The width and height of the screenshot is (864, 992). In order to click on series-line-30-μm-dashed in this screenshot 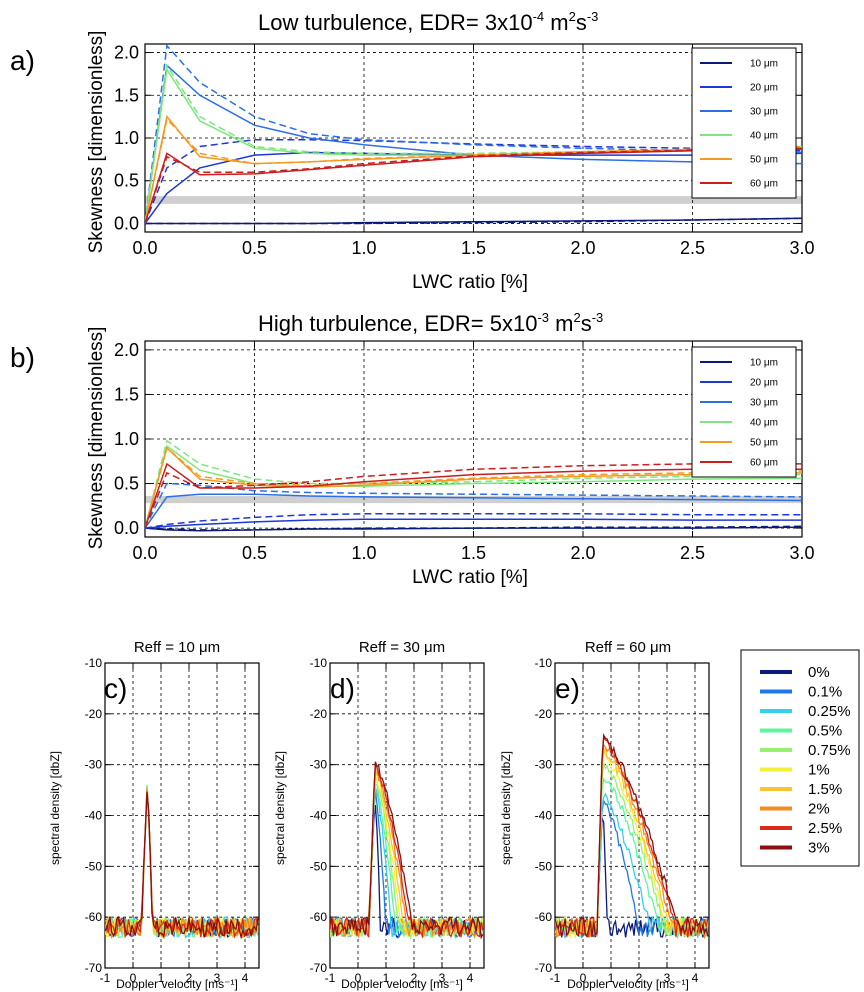, I will do `click(473, 134)`.